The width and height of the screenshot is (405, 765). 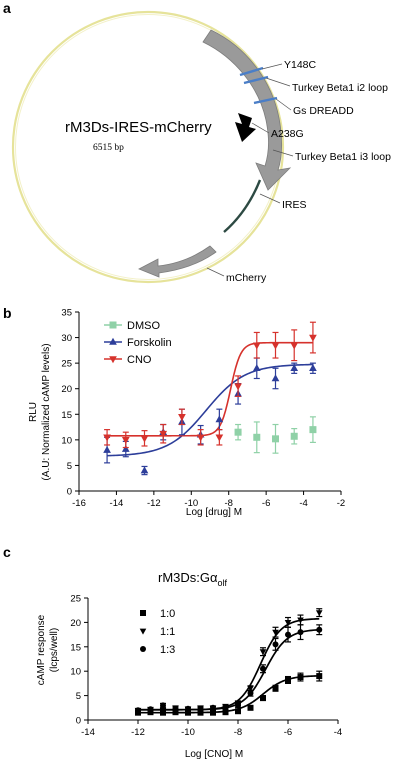 What do you see at coordinates (66, 364) in the screenshot?
I see `b-y-tick-label: 25` at bounding box center [66, 364].